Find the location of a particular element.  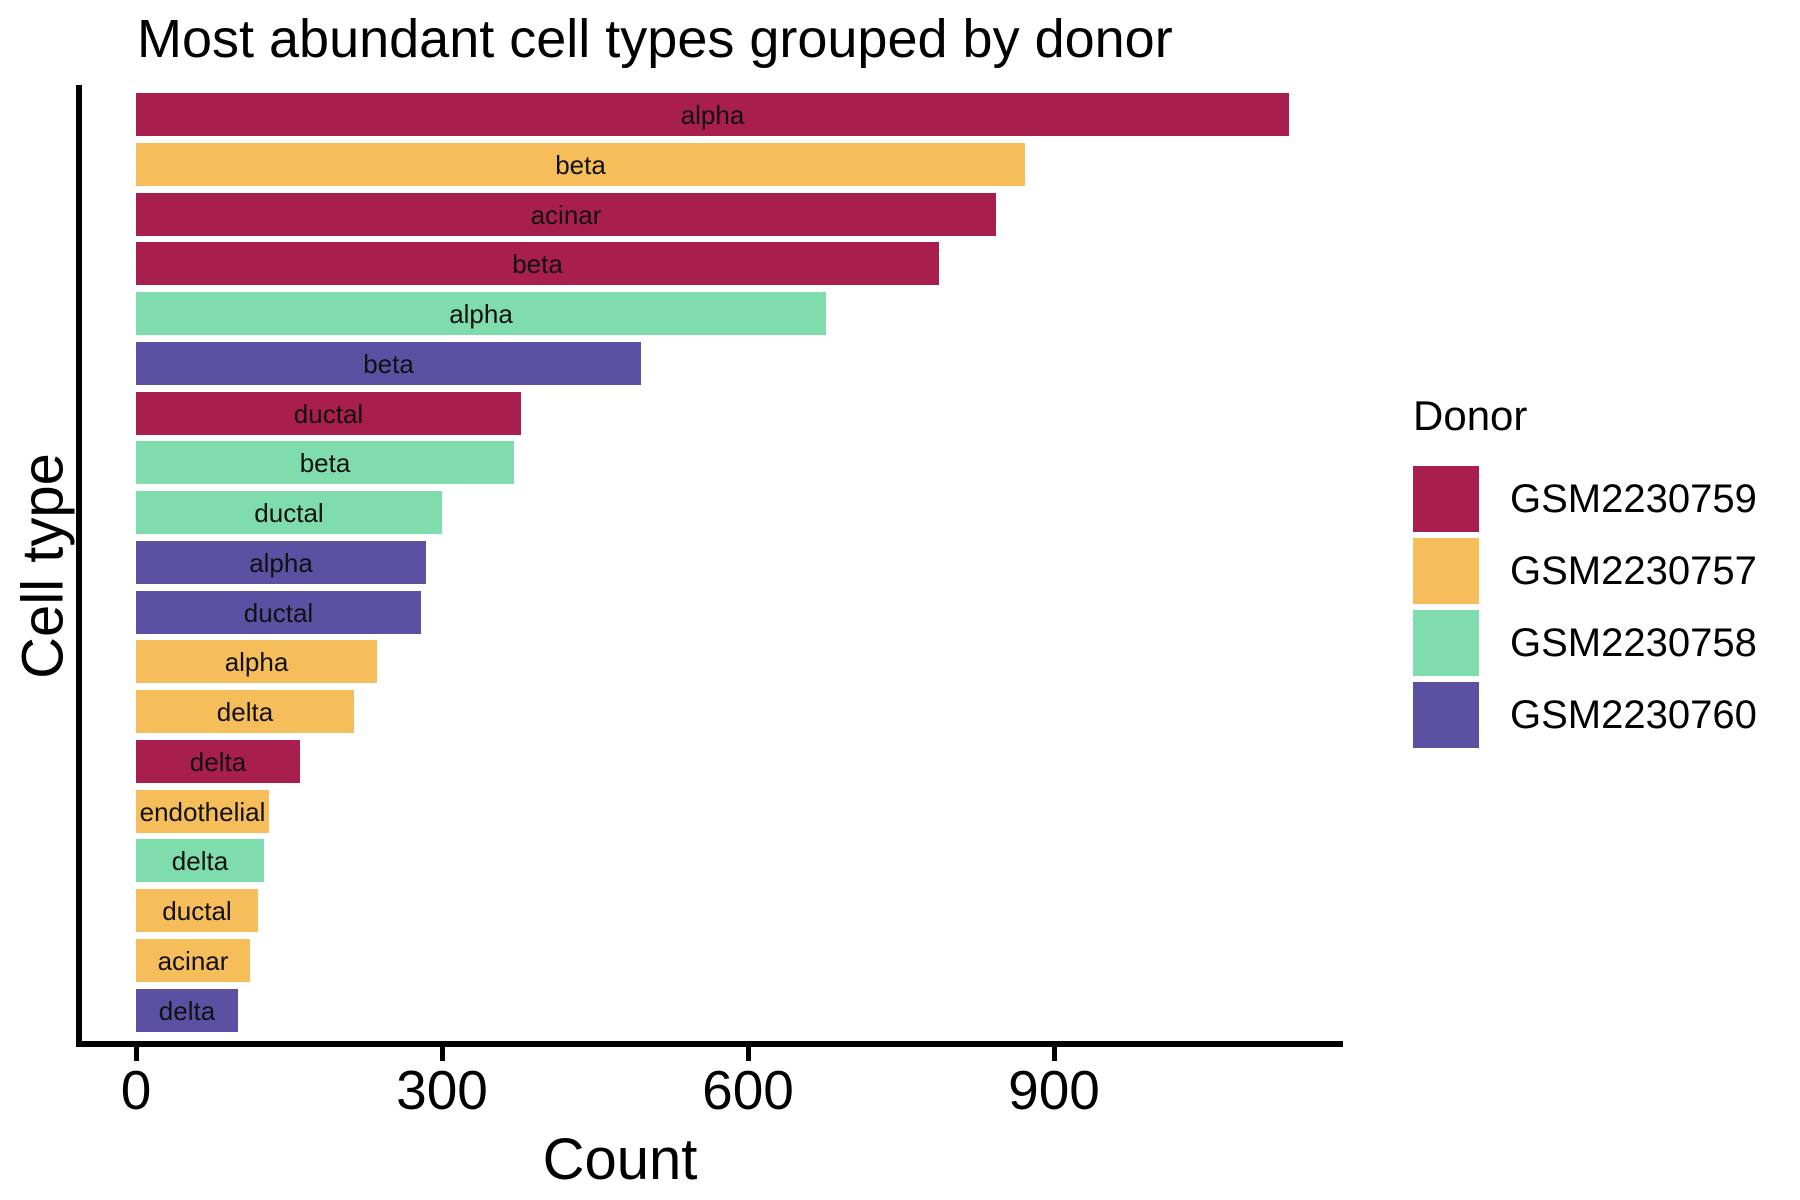

legend-entry: GSM2230760 is located at coordinates (1585, 715).